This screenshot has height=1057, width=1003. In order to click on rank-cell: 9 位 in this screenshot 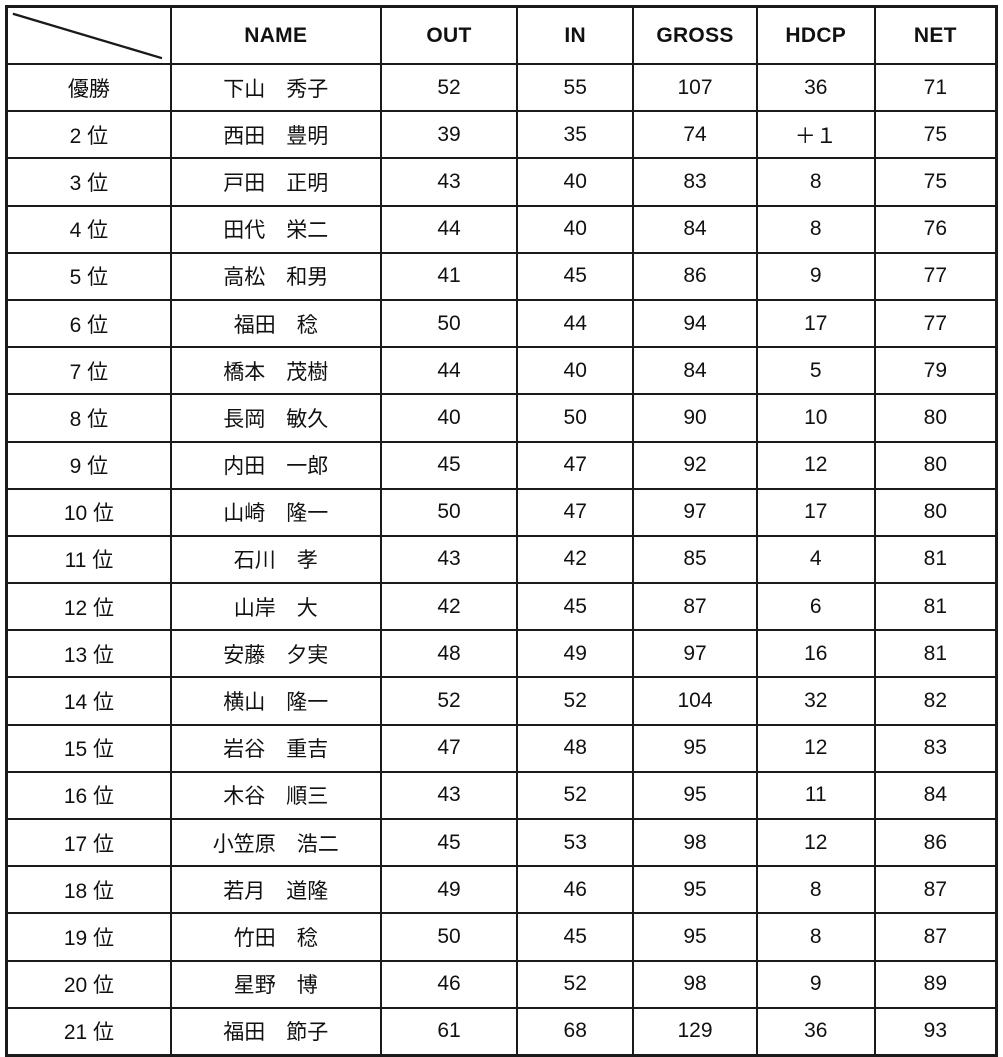, I will do `click(88, 465)`.